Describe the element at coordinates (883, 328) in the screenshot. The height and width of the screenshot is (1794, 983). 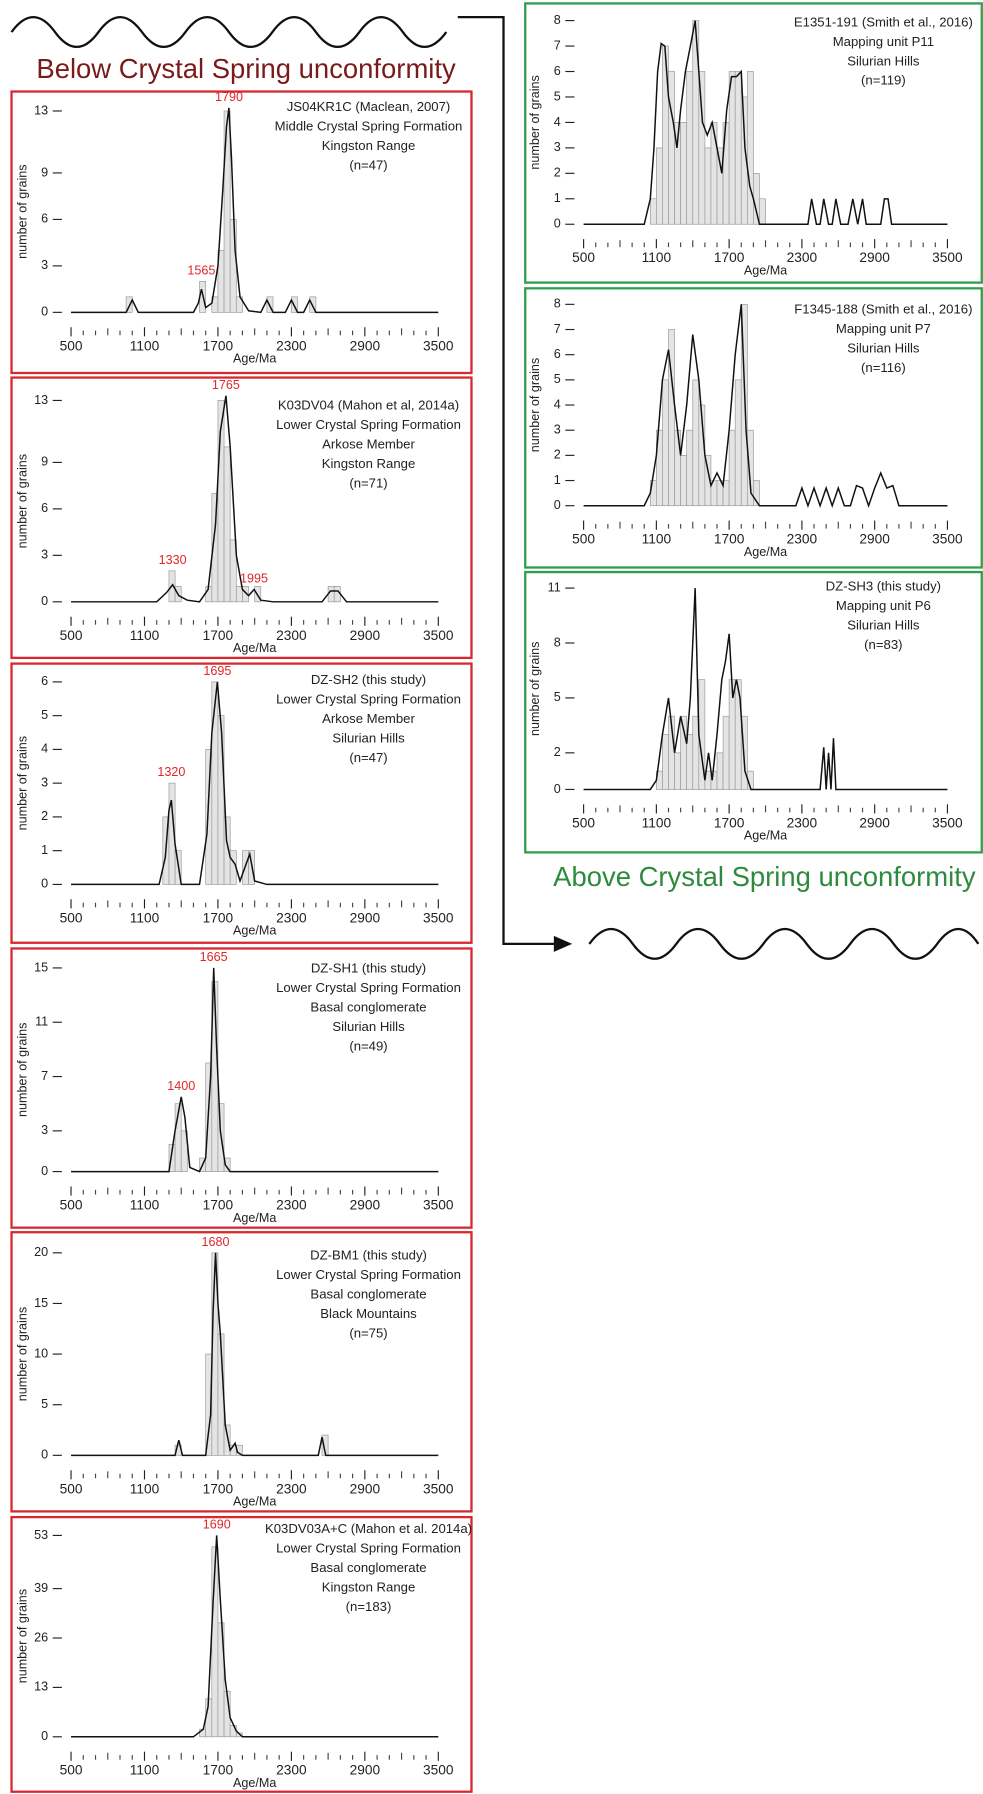
I see `sample-label: Mapping unit P7` at that location.